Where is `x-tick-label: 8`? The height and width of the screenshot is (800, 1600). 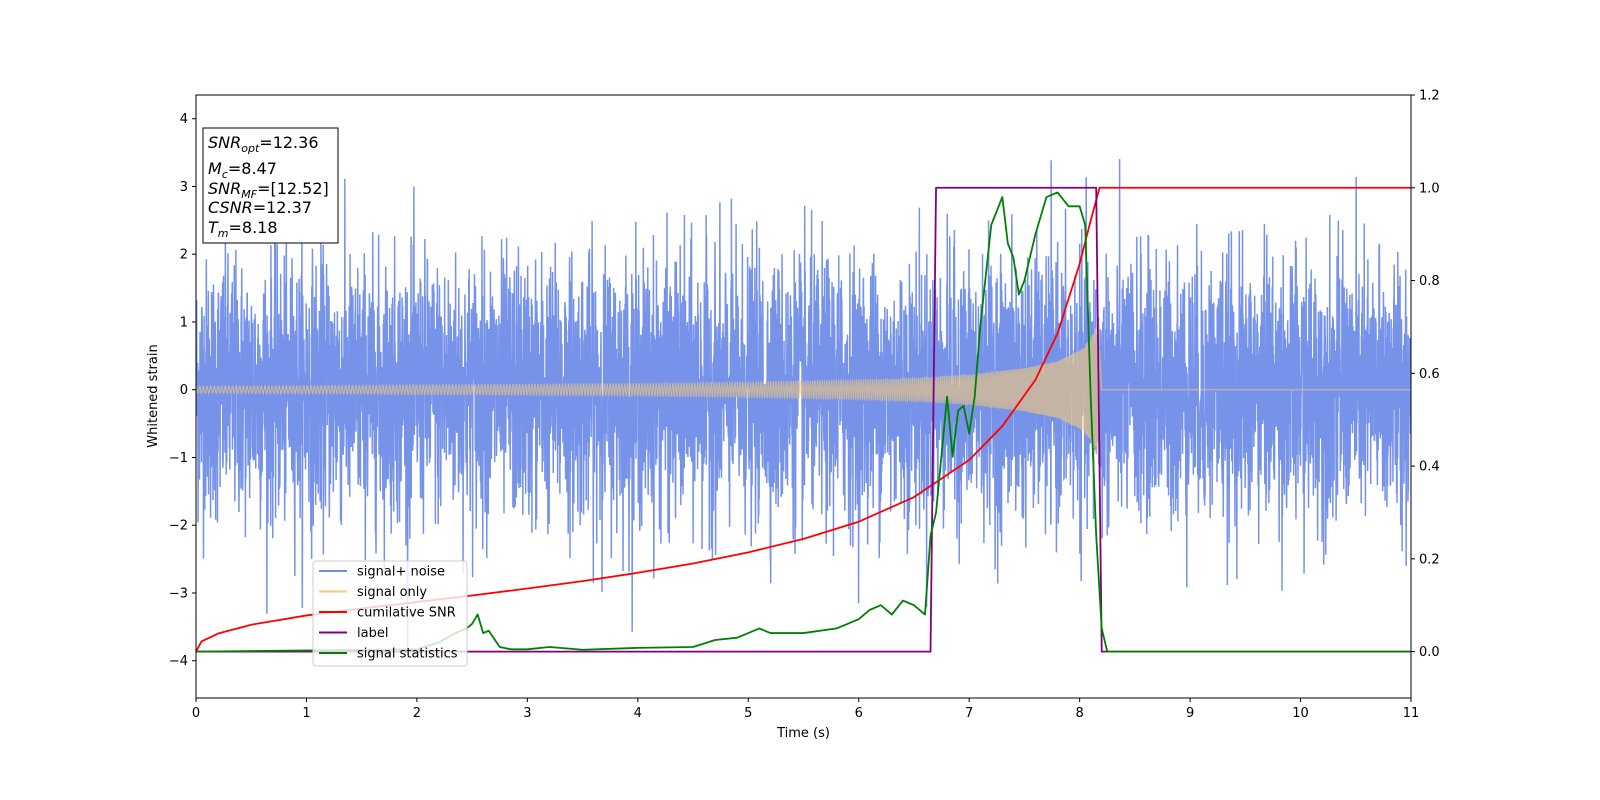 x-tick-label: 8 is located at coordinates (1079, 713).